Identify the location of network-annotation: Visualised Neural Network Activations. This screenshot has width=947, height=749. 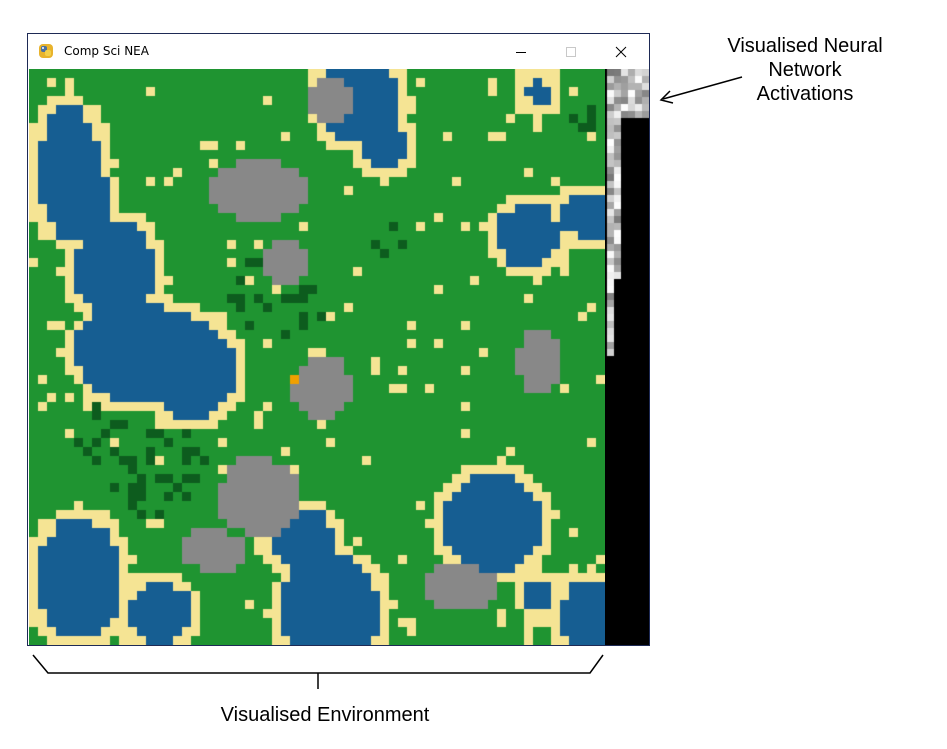
(805, 70).